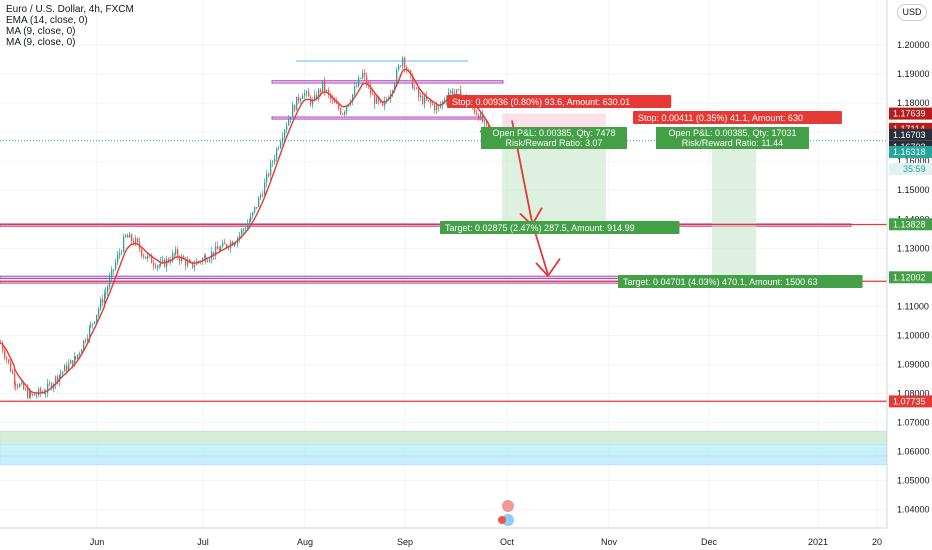  I want to click on currency-button: USD, so click(912, 12).